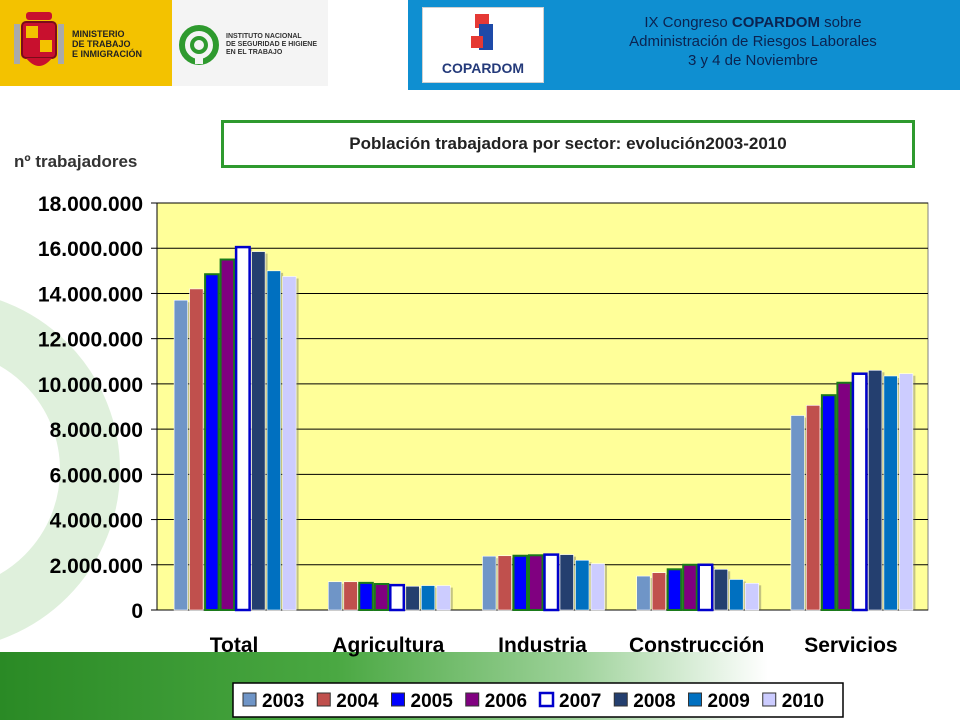  Describe the element at coordinates (98, 34) in the screenshot. I see `ministerio-line: MINISTERIO` at that location.